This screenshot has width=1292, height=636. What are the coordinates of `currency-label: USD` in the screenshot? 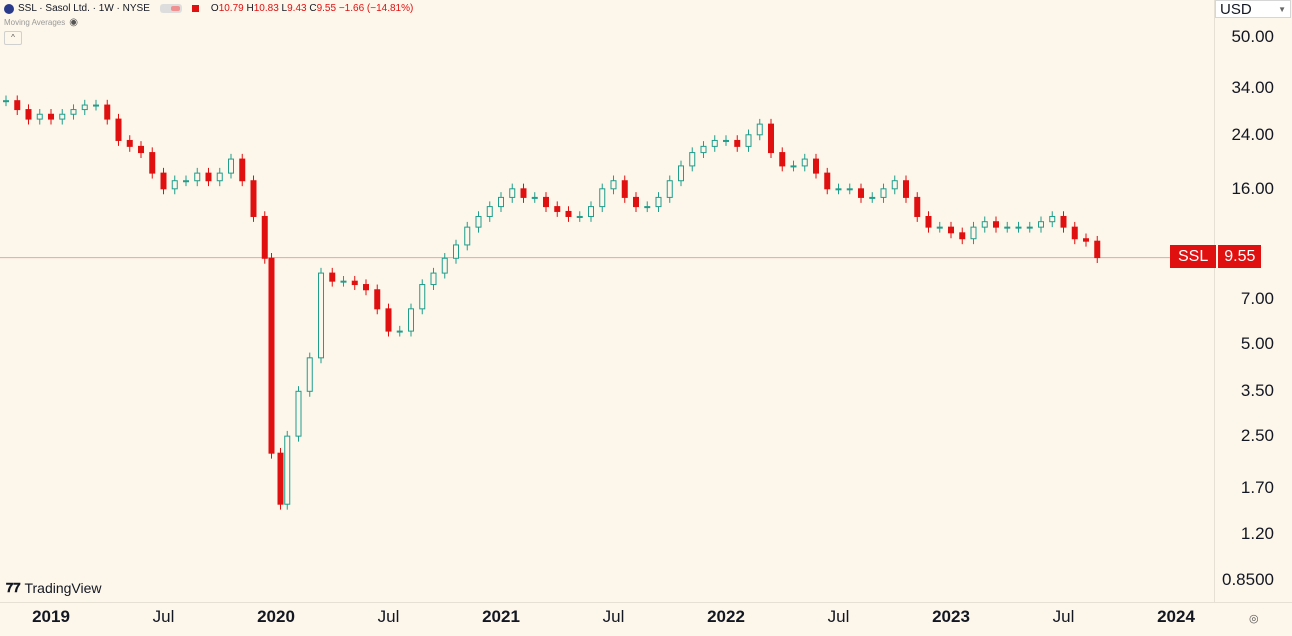 It's located at (1236, 9).